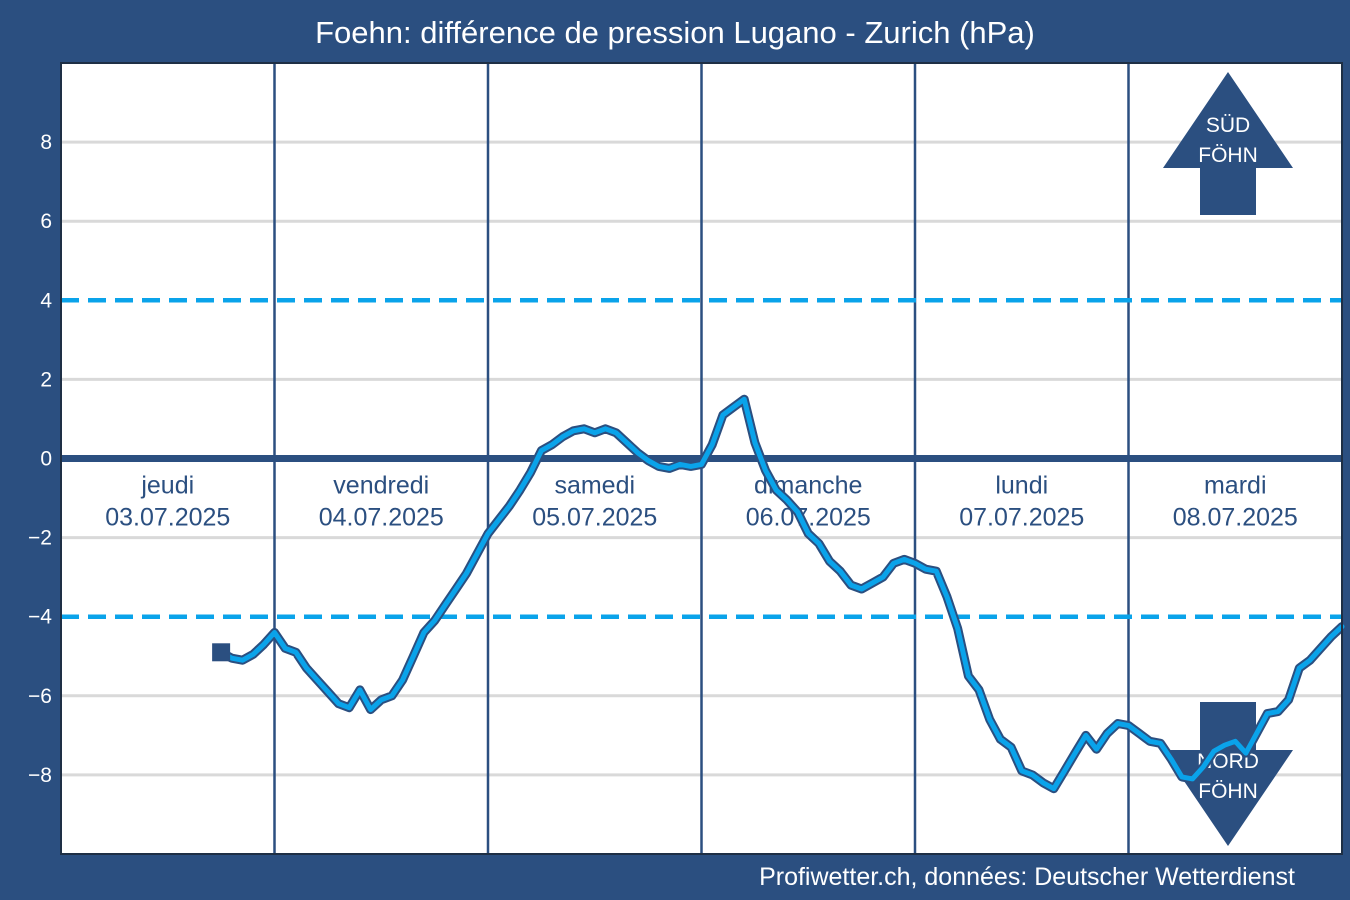  What do you see at coordinates (46, 459) in the screenshot?
I see `y-tick-label: 0` at bounding box center [46, 459].